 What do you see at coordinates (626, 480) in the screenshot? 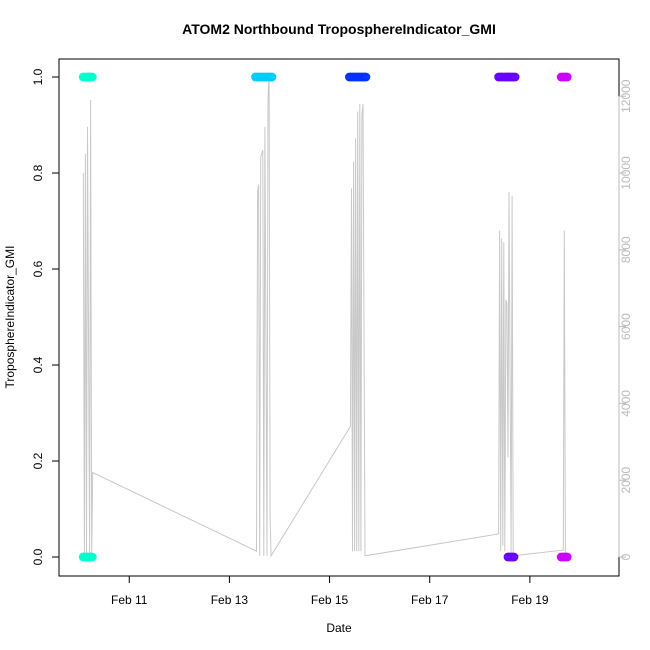
I see `y-right-tick-label: 2000` at bounding box center [626, 480].